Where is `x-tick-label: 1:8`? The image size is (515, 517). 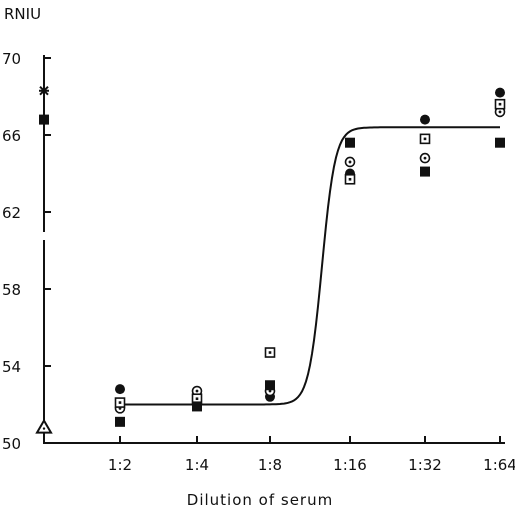
x-tick-label: 1:8 is located at coordinates (270, 465).